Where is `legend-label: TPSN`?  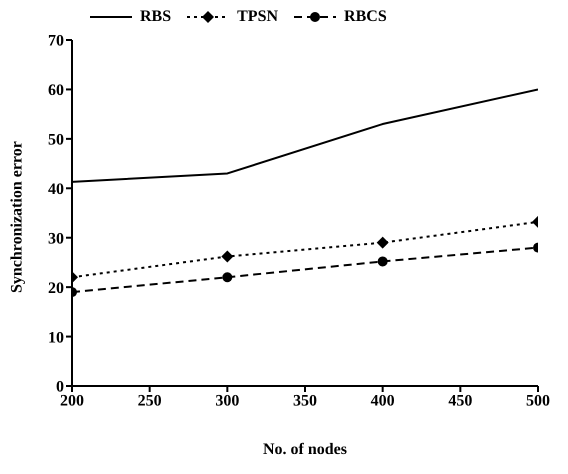
legend-label: TPSN is located at coordinates (257, 17).